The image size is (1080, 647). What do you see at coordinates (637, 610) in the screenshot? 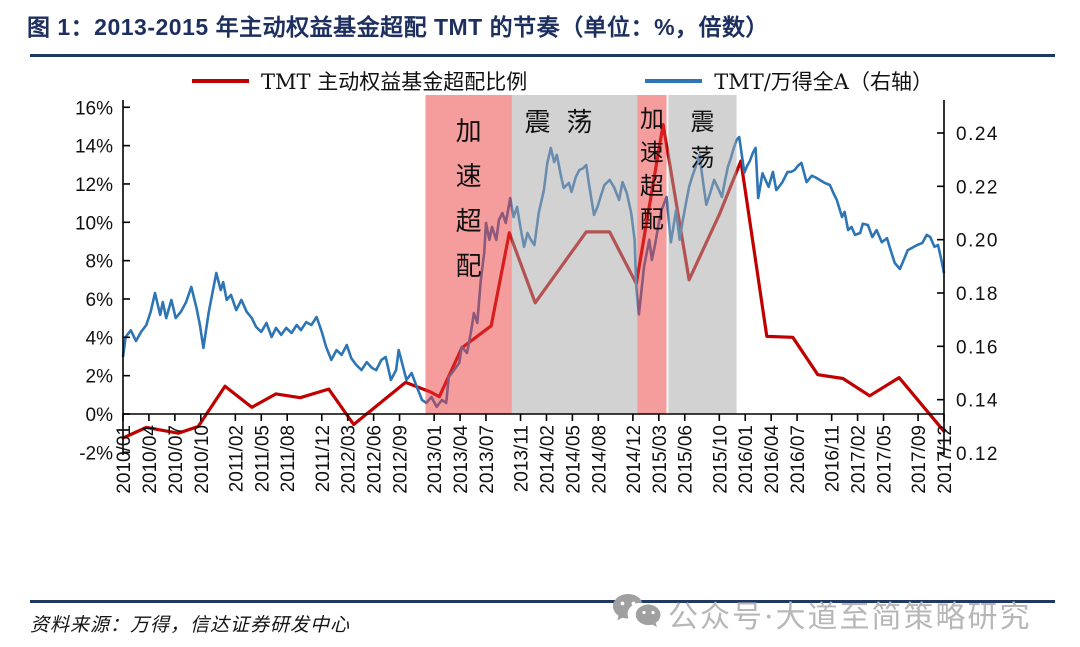
I see `wechat-icon` at bounding box center [637, 610].